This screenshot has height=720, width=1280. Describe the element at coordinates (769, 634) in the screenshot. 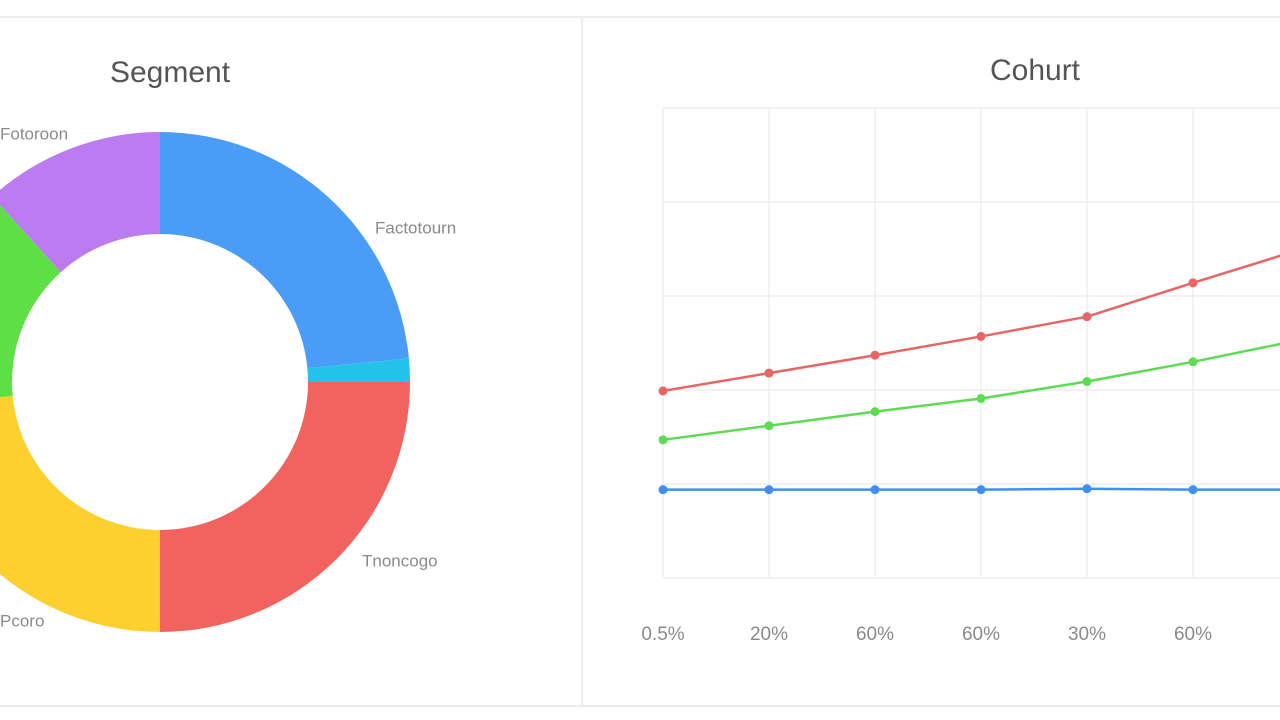

I see `x-tick-label: 20%` at that location.